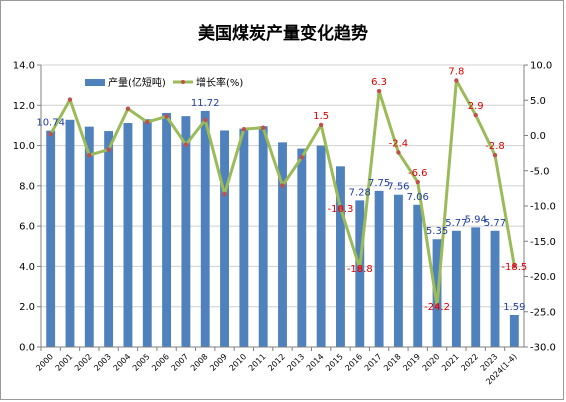 The height and width of the screenshot is (402, 566). Describe the element at coordinates (295, 362) in the screenshot. I see `x-tick-label: 2013` at that location.